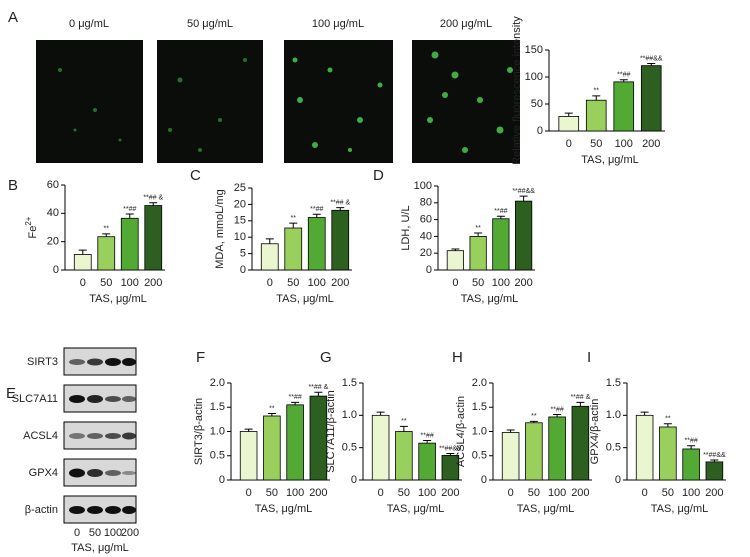 This screenshot has height=557, width=750. Describe the element at coordinates (200, 357) in the screenshot. I see `panel-label: F` at that location.